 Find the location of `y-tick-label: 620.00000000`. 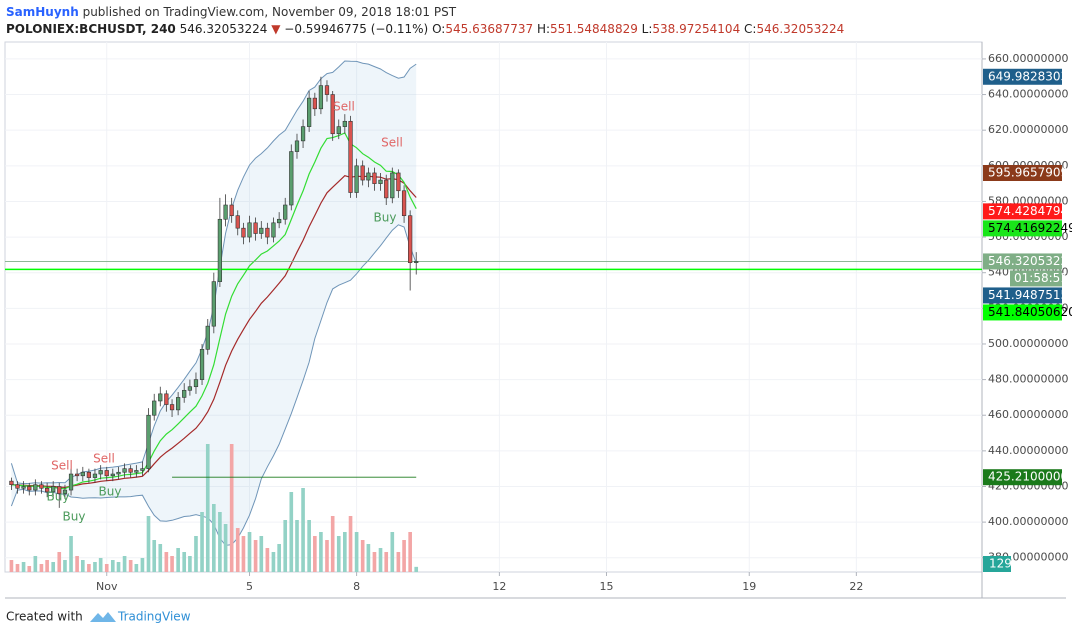

y-tick-label: 620.00000000 is located at coordinates (1028, 129).